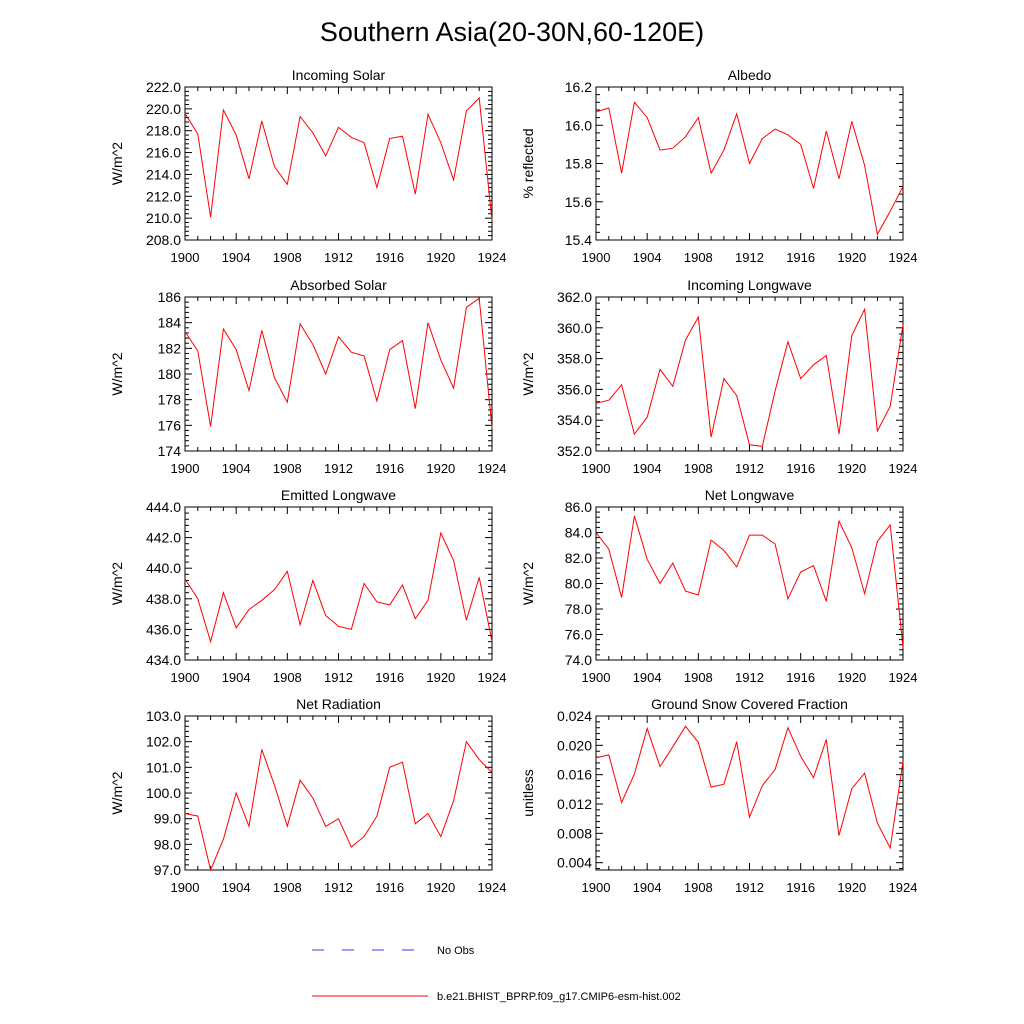 The image size is (1024, 1024). I want to click on y-tick-label: 356.0, so click(574, 389).